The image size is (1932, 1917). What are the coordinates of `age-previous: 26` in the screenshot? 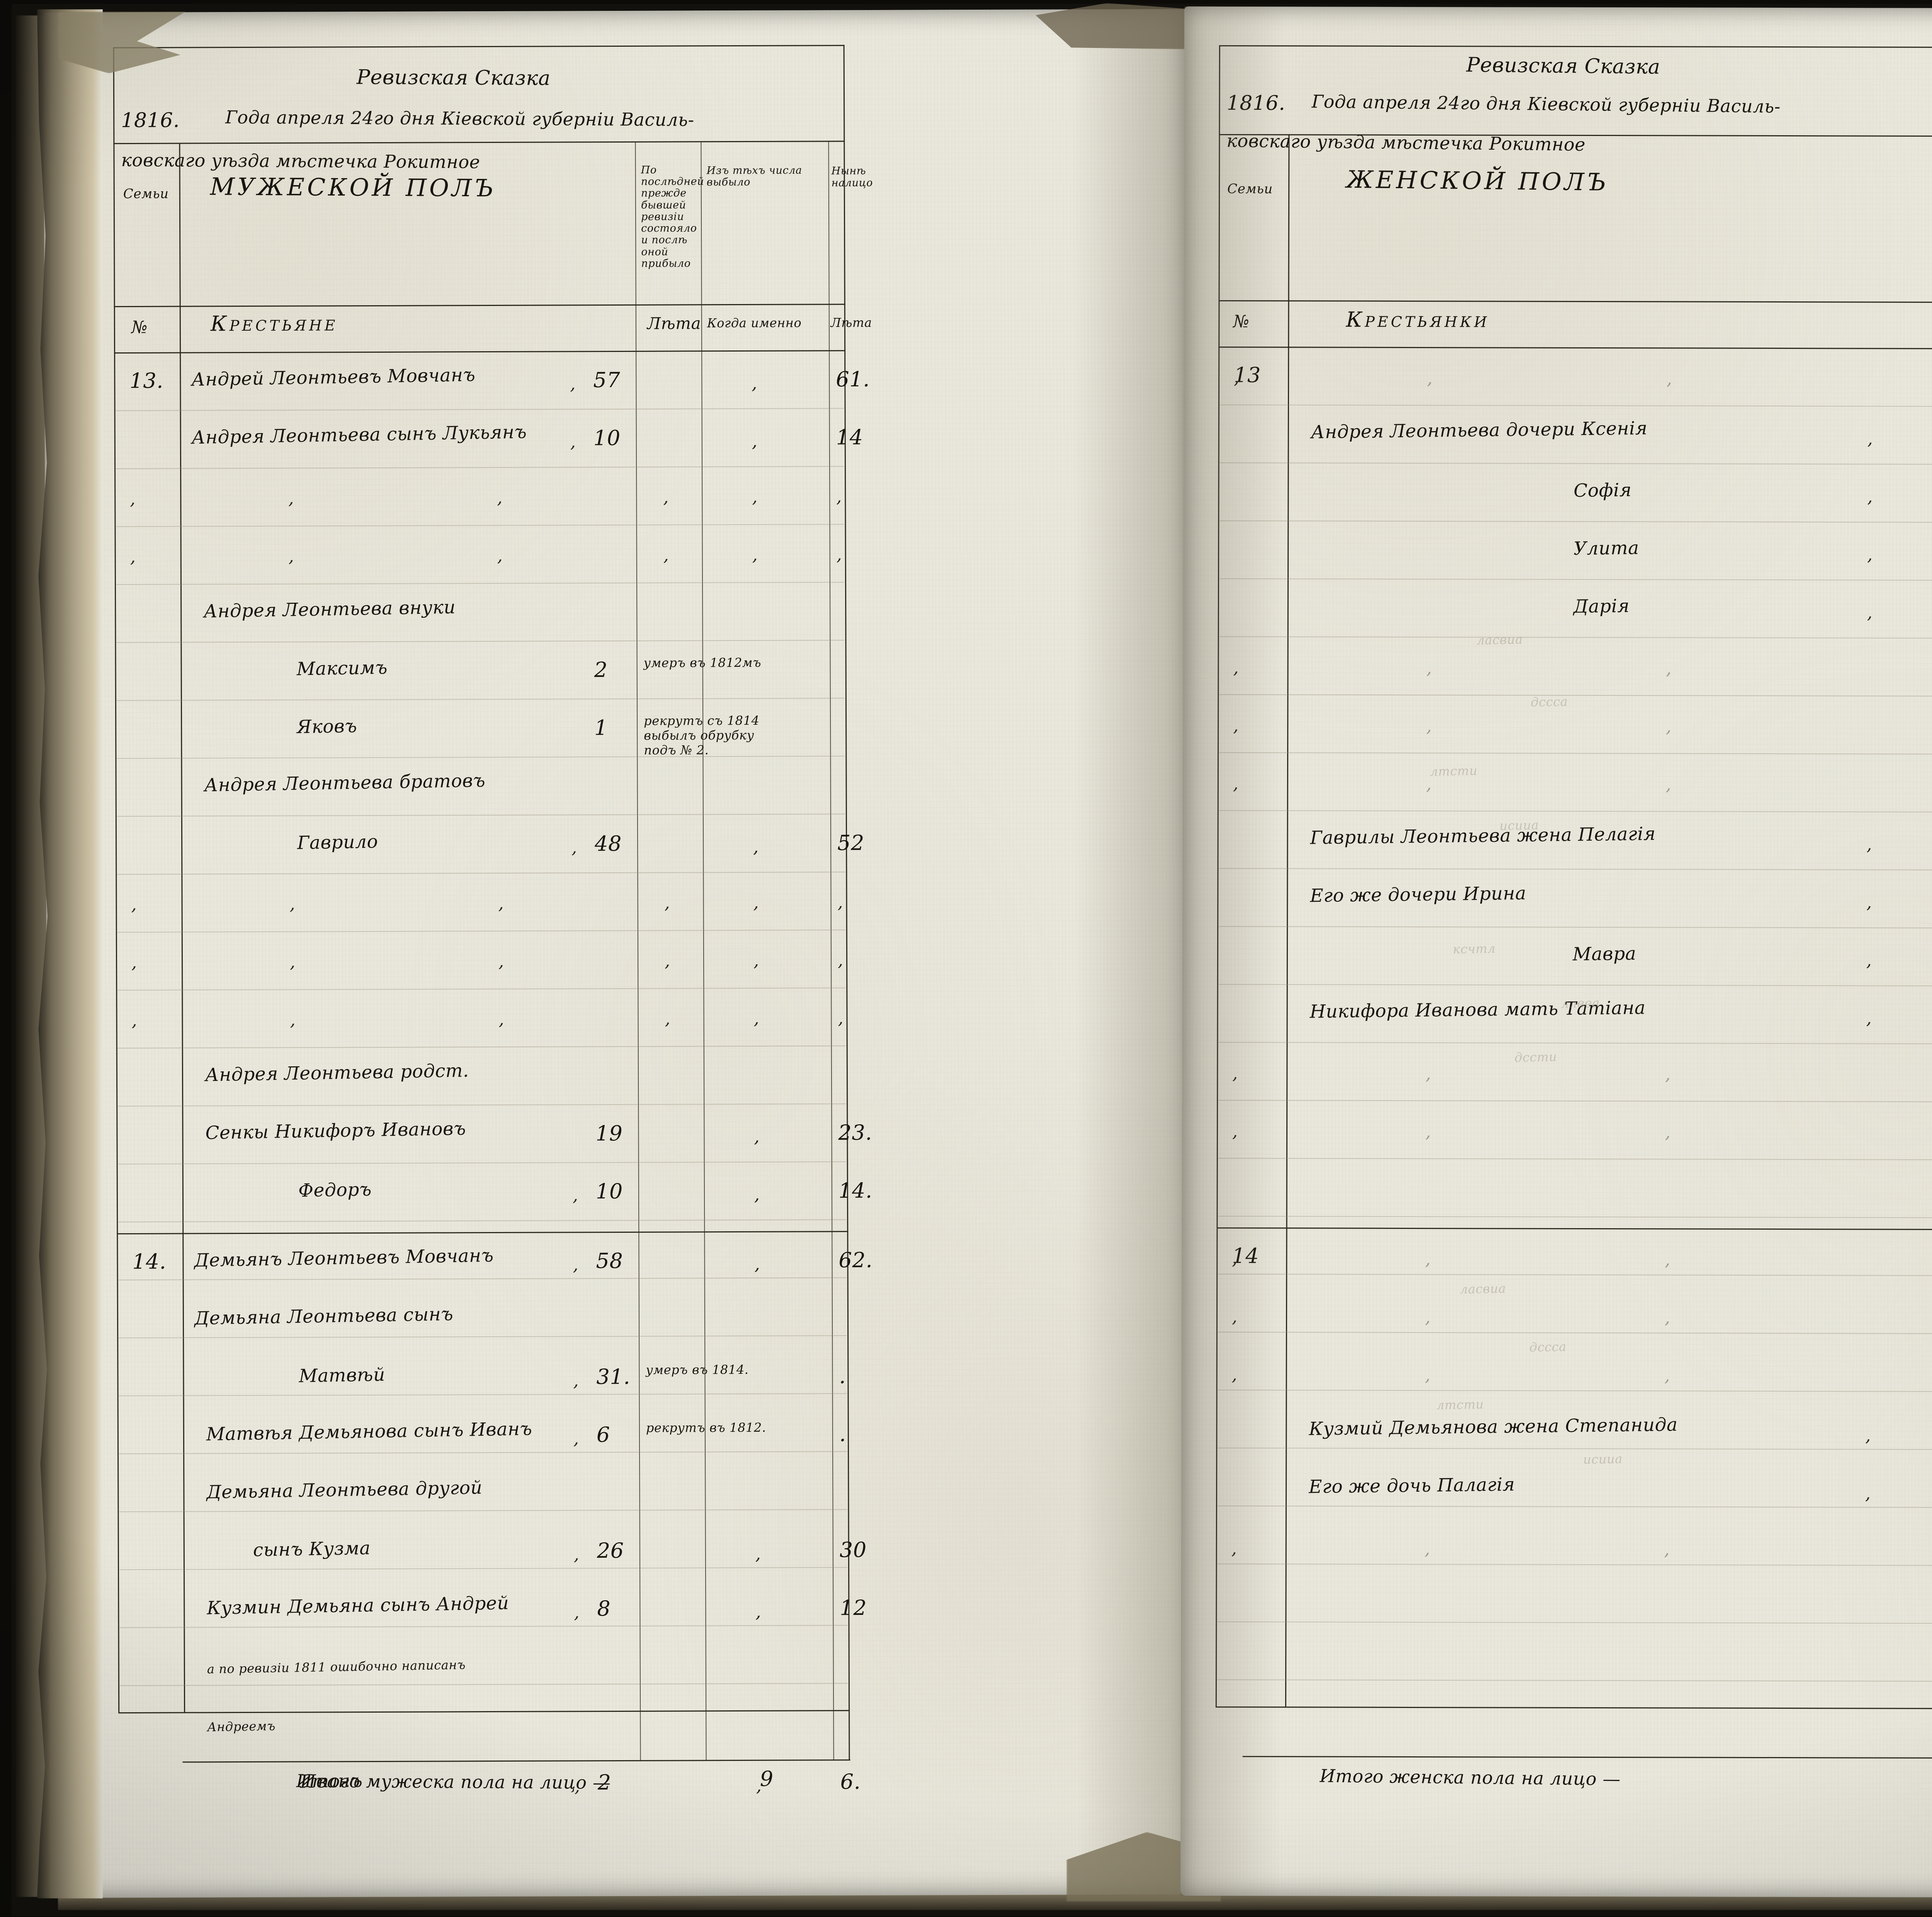 It's located at (610, 1550).